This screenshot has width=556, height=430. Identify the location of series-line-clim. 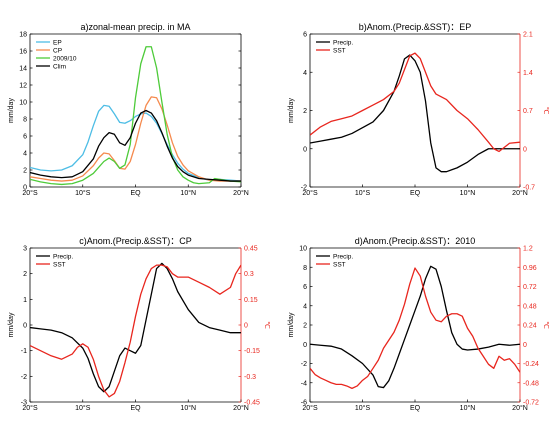
(135, 145).